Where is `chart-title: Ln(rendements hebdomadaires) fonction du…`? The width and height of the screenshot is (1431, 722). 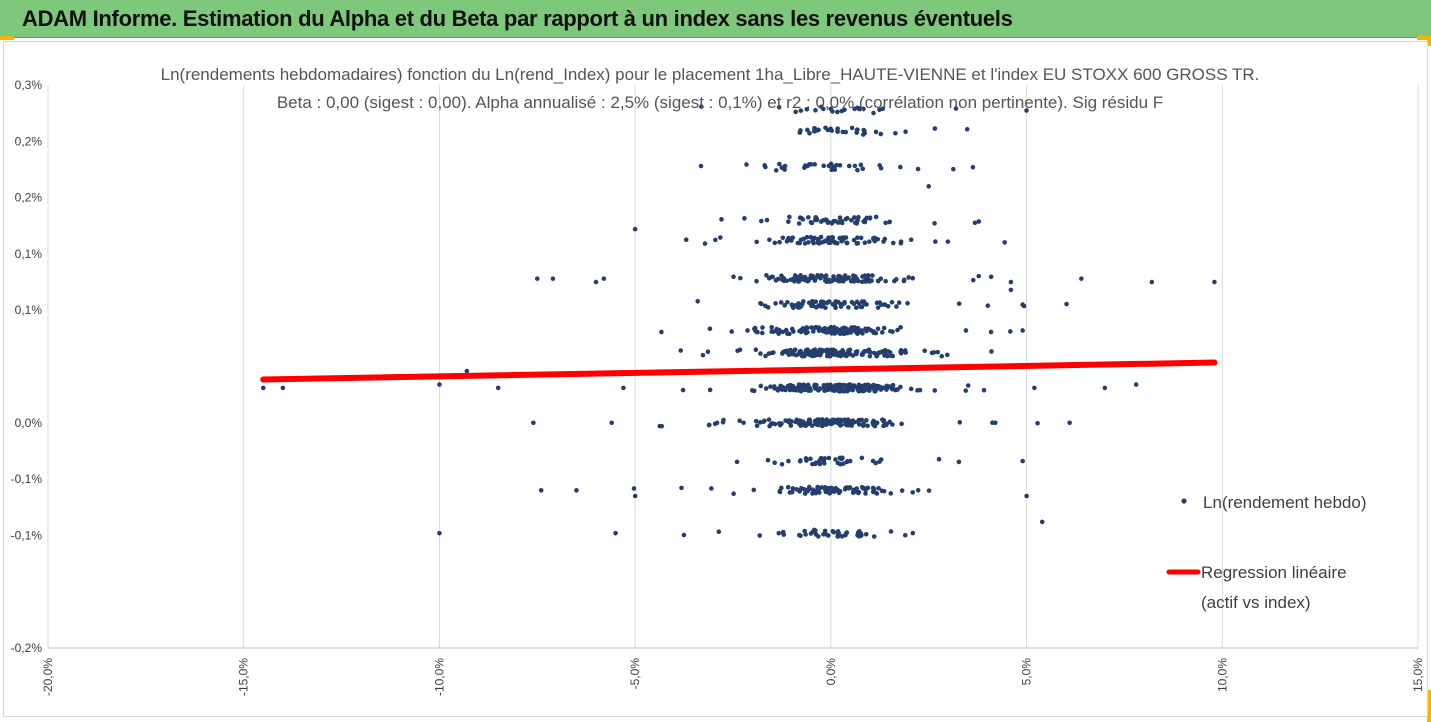
chart-title: Ln(rendements hebdomadaires) fonction du… is located at coordinates (710, 74).